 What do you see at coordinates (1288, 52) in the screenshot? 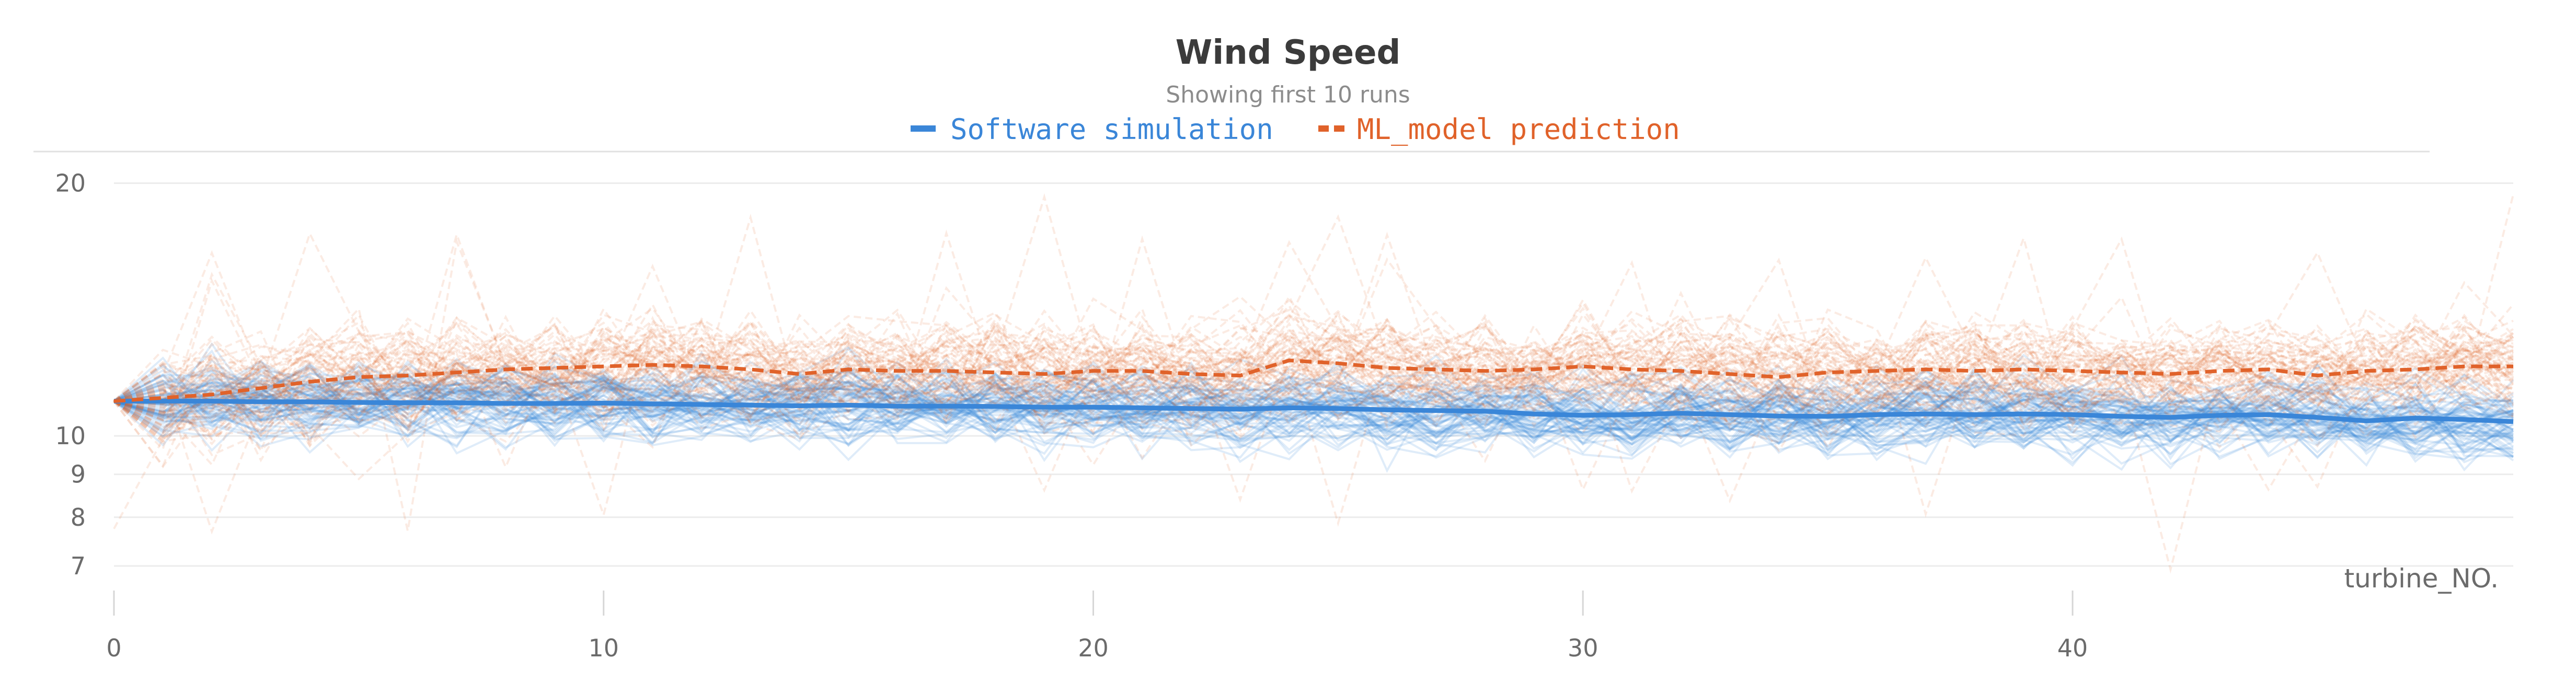
I see `chart-title: Wind Speed` at bounding box center [1288, 52].